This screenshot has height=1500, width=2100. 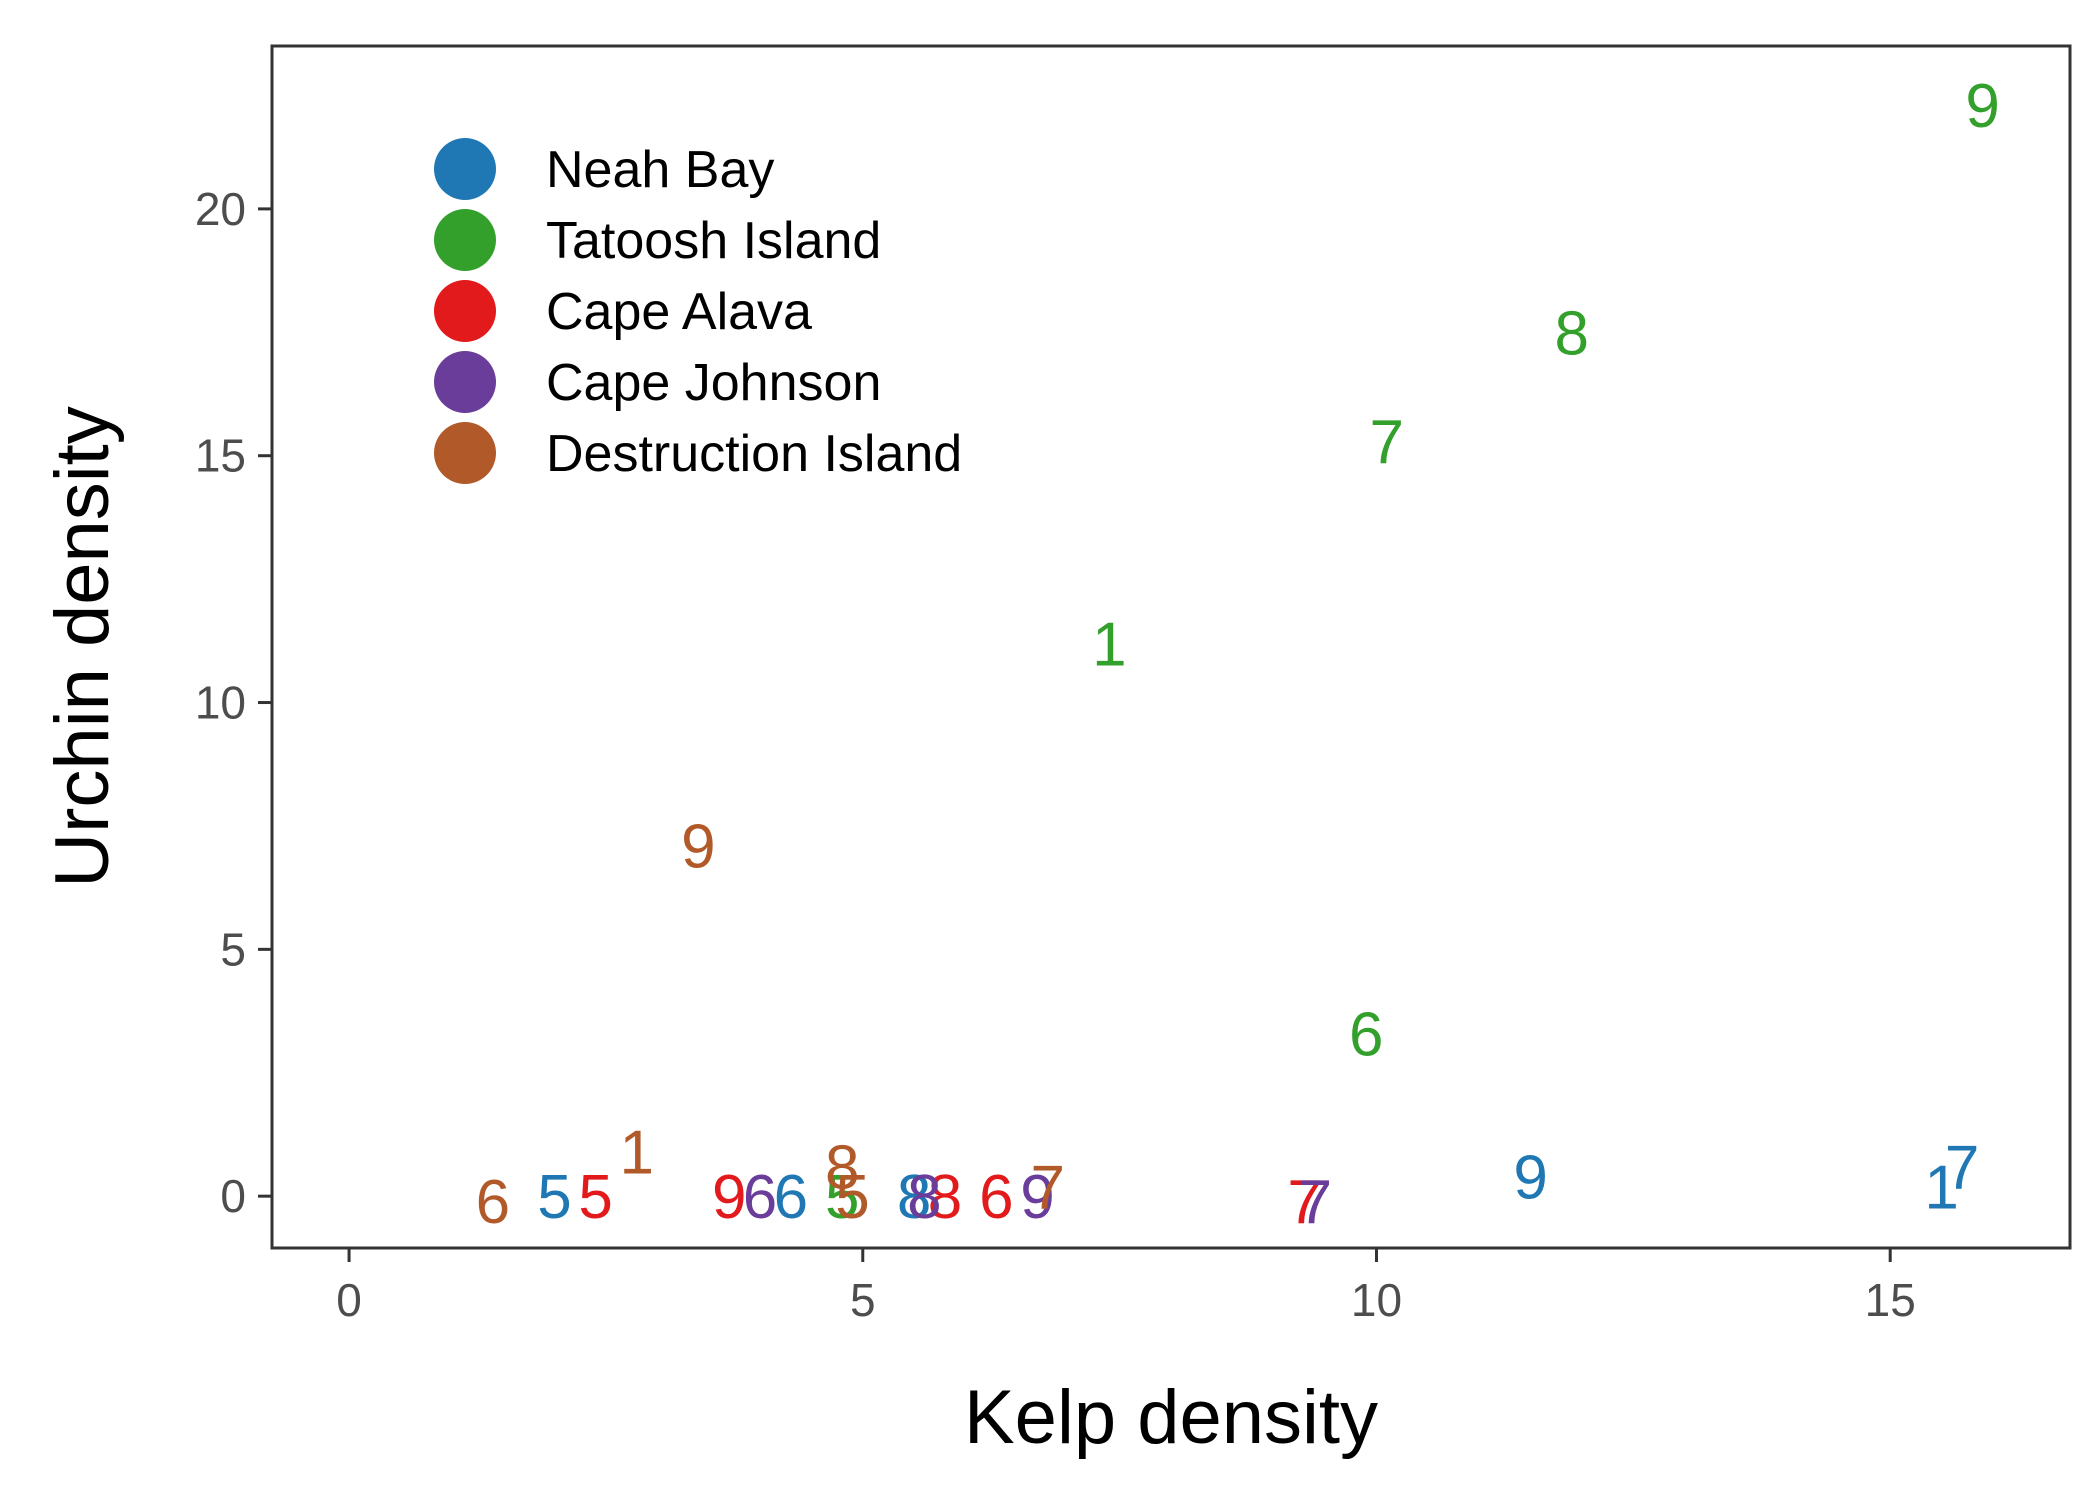 What do you see at coordinates (713, 241) in the screenshot?
I see `legend-label: Tatoosh Island` at bounding box center [713, 241].